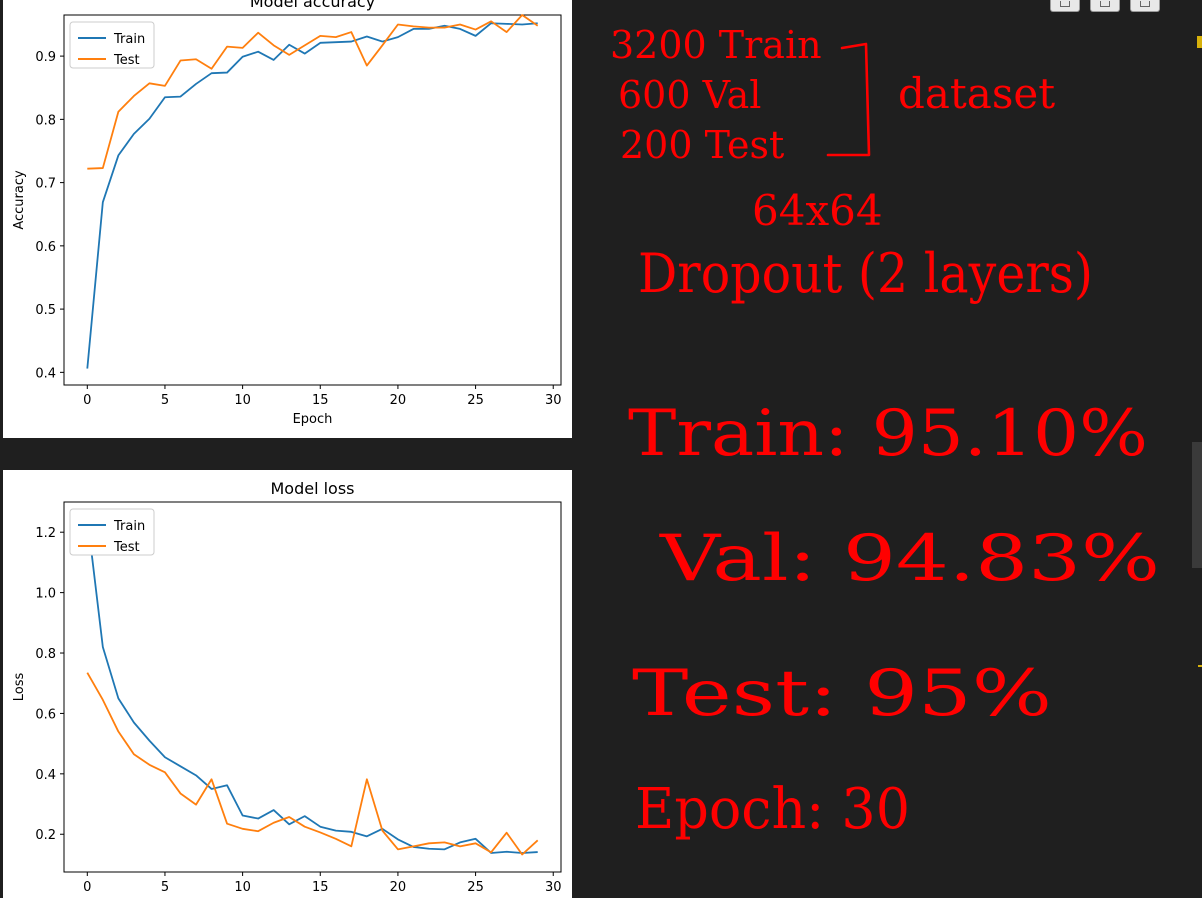 The height and width of the screenshot is (898, 1202). Describe the element at coordinates (129, 39) in the screenshot. I see `accuracy-legend-label-train: Train` at that location.